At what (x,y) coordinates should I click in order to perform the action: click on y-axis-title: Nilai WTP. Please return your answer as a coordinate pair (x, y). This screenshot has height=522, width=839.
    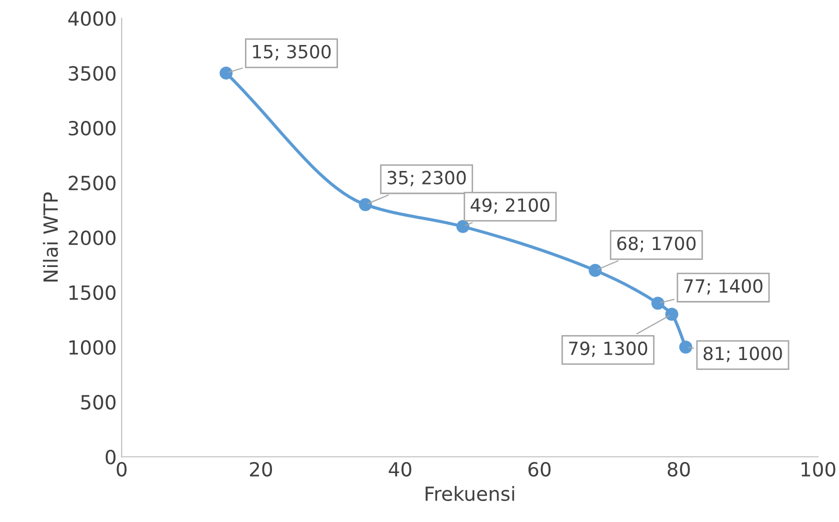
    Looking at the image, I should click on (50, 237).